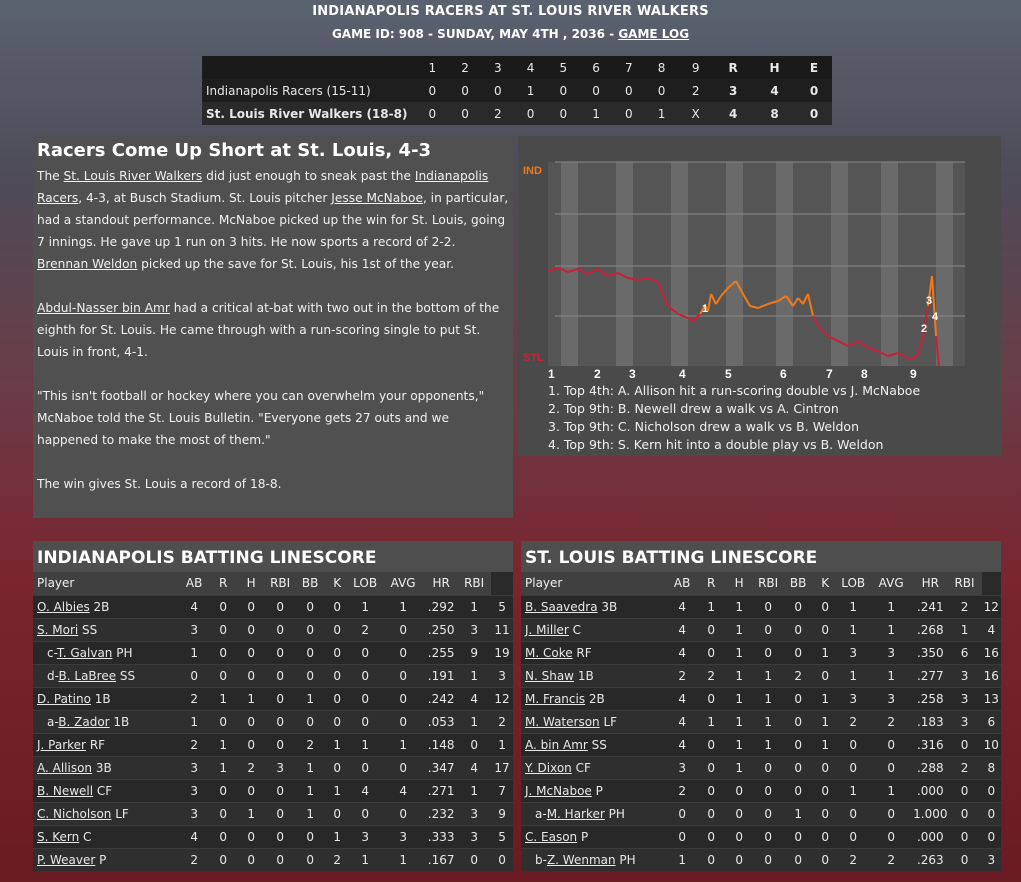  What do you see at coordinates (705, 309) in the screenshot?
I see `event-marker: 1` at bounding box center [705, 309].